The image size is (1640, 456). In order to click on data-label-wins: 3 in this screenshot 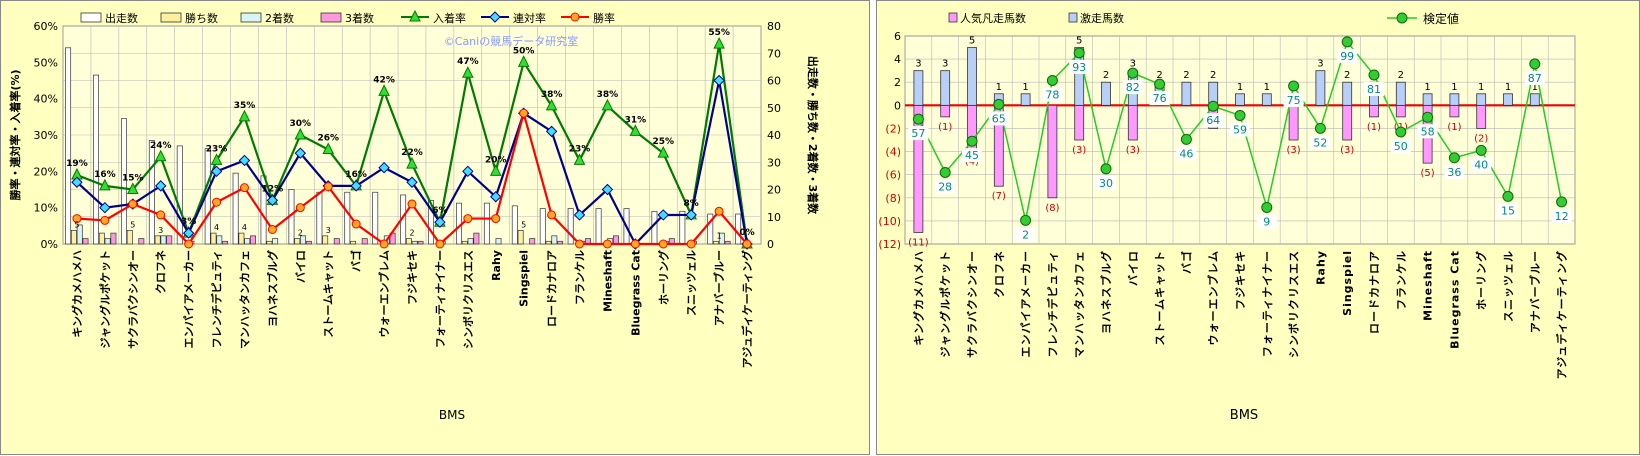, I will do `click(160, 230)`.